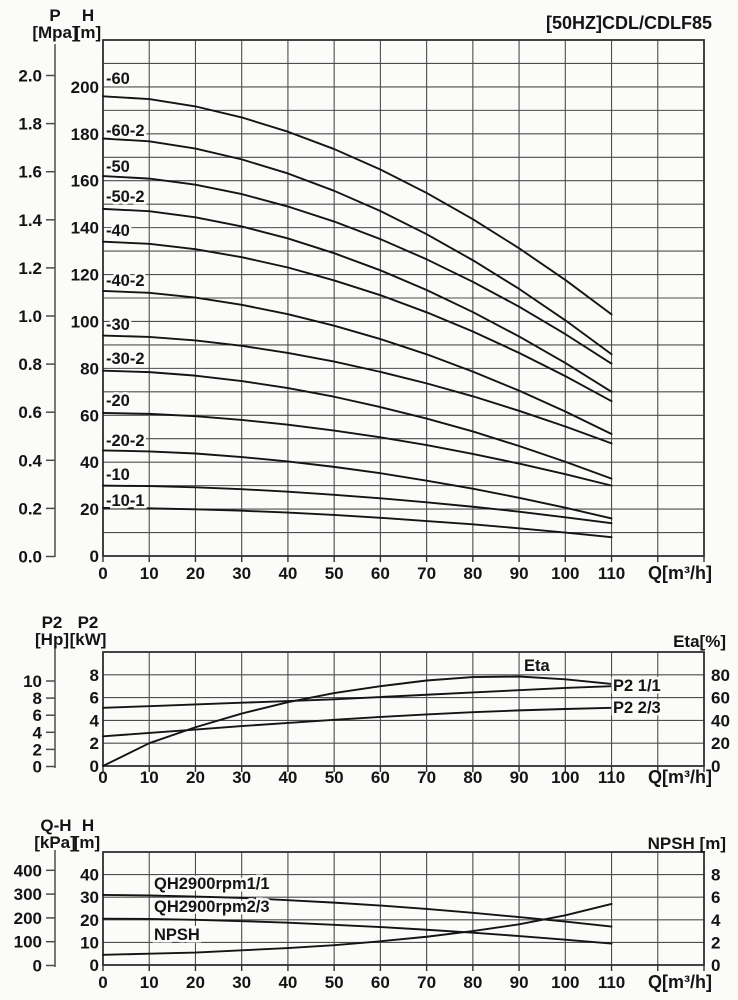  I want to click on x-tick-label: 10, so click(149, 982).